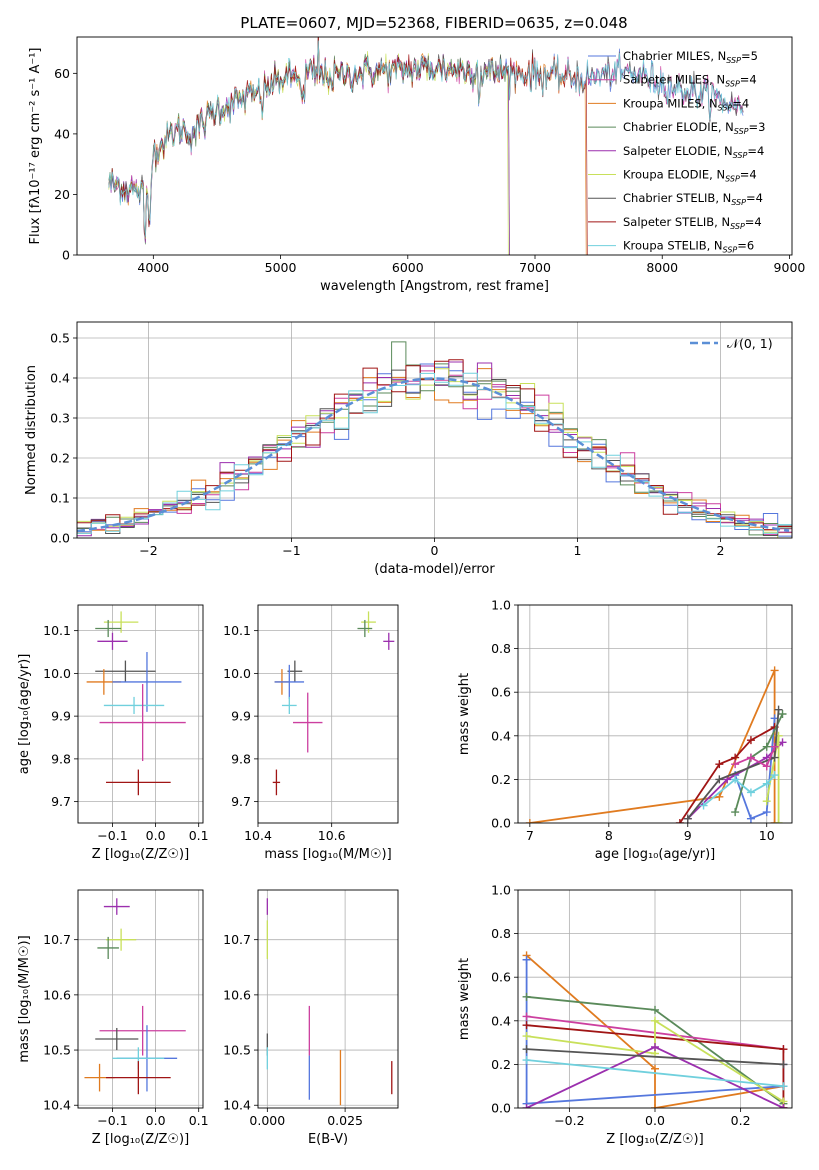  Describe the element at coordinates (692, 223) in the screenshot. I see `legend-entry: Salpeter STELIB, NSSP=4` at that location.